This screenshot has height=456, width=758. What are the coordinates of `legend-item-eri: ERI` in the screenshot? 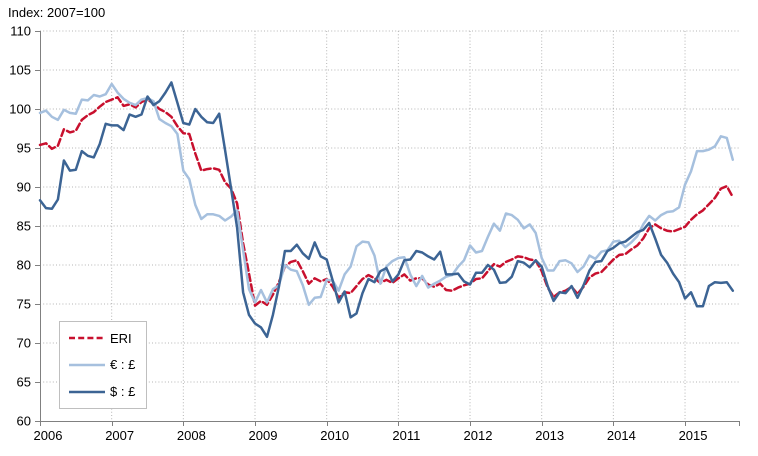 It's located at (107, 338).